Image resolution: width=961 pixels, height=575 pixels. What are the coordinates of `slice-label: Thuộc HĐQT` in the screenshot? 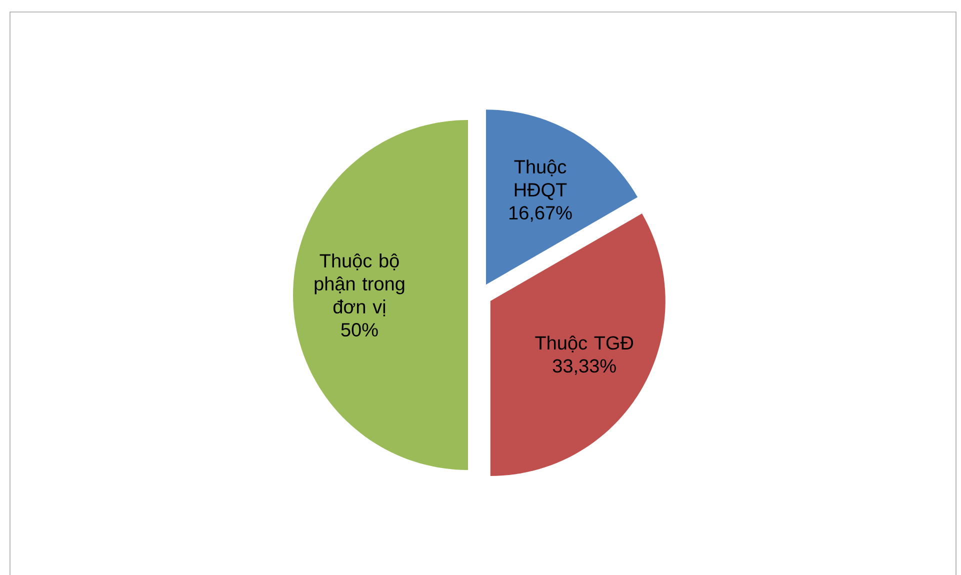 It's located at (540, 179).